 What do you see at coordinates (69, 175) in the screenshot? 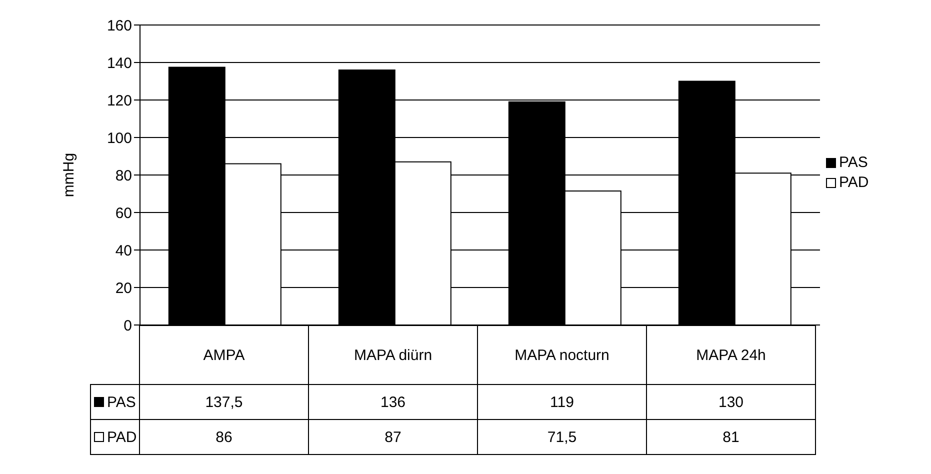
I see `y-axis-title: mmHg` at bounding box center [69, 175].